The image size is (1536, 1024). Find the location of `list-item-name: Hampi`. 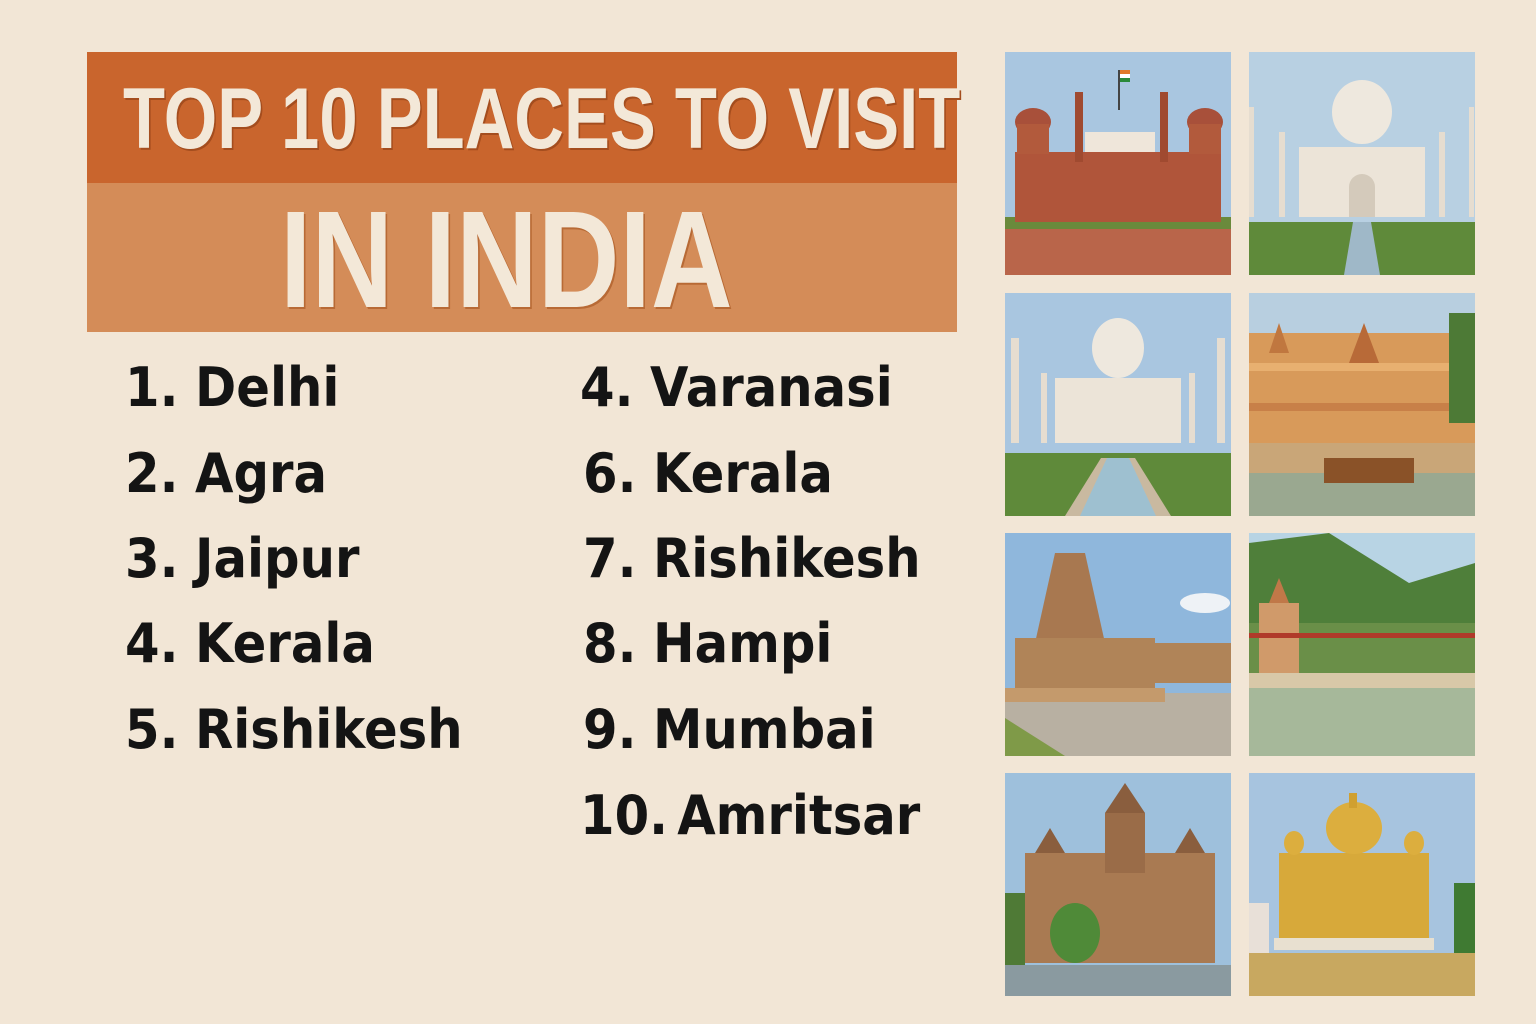

list-item-name: Hampi is located at coordinates (743, 643).